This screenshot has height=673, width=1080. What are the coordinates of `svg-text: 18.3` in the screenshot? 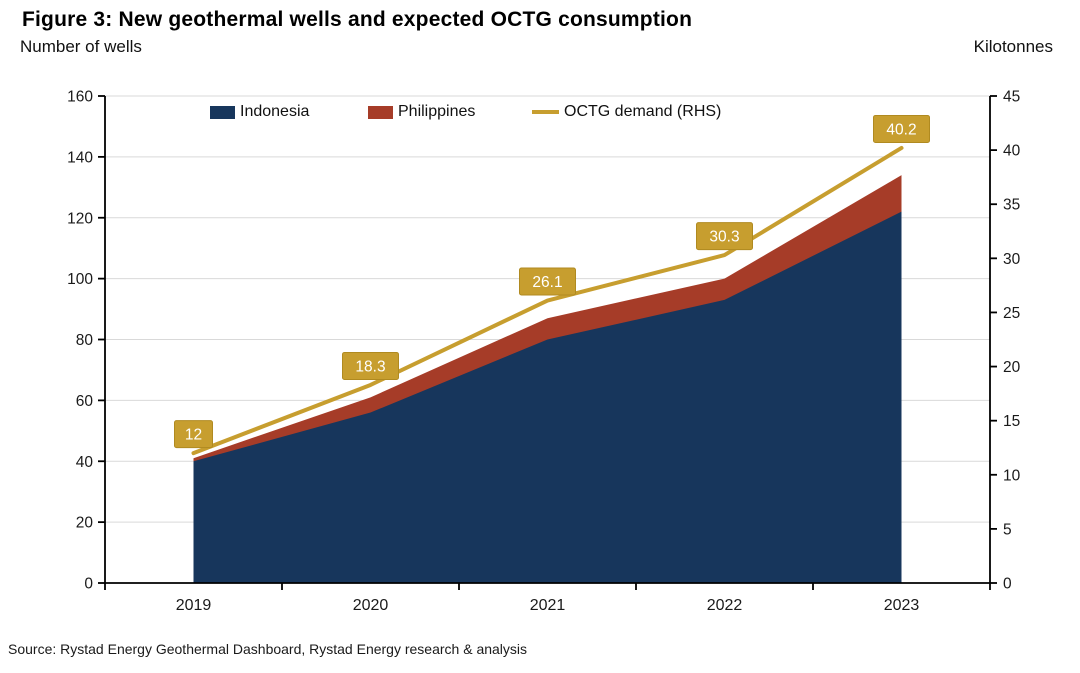 It's located at (370, 366).